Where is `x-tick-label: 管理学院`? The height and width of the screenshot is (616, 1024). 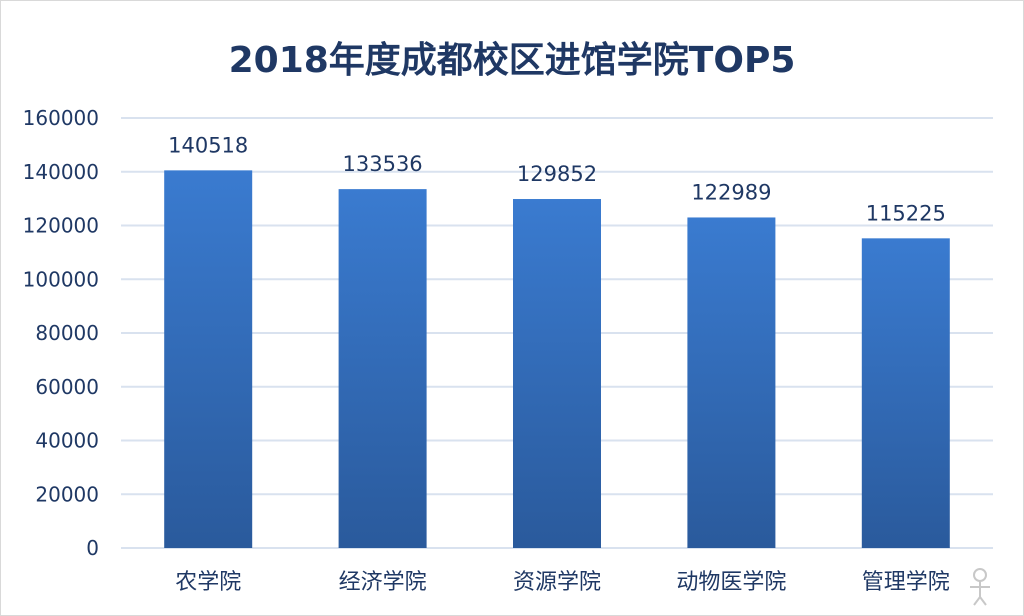
x-tick-label: 管理学院 is located at coordinates (906, 582).